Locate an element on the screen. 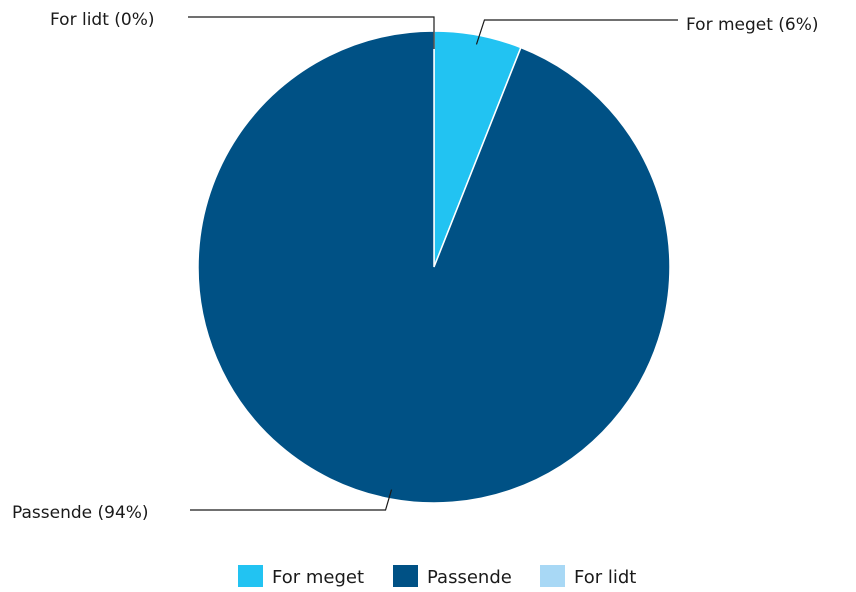  leader-line-for-meget is located at coordinates (576, 32).